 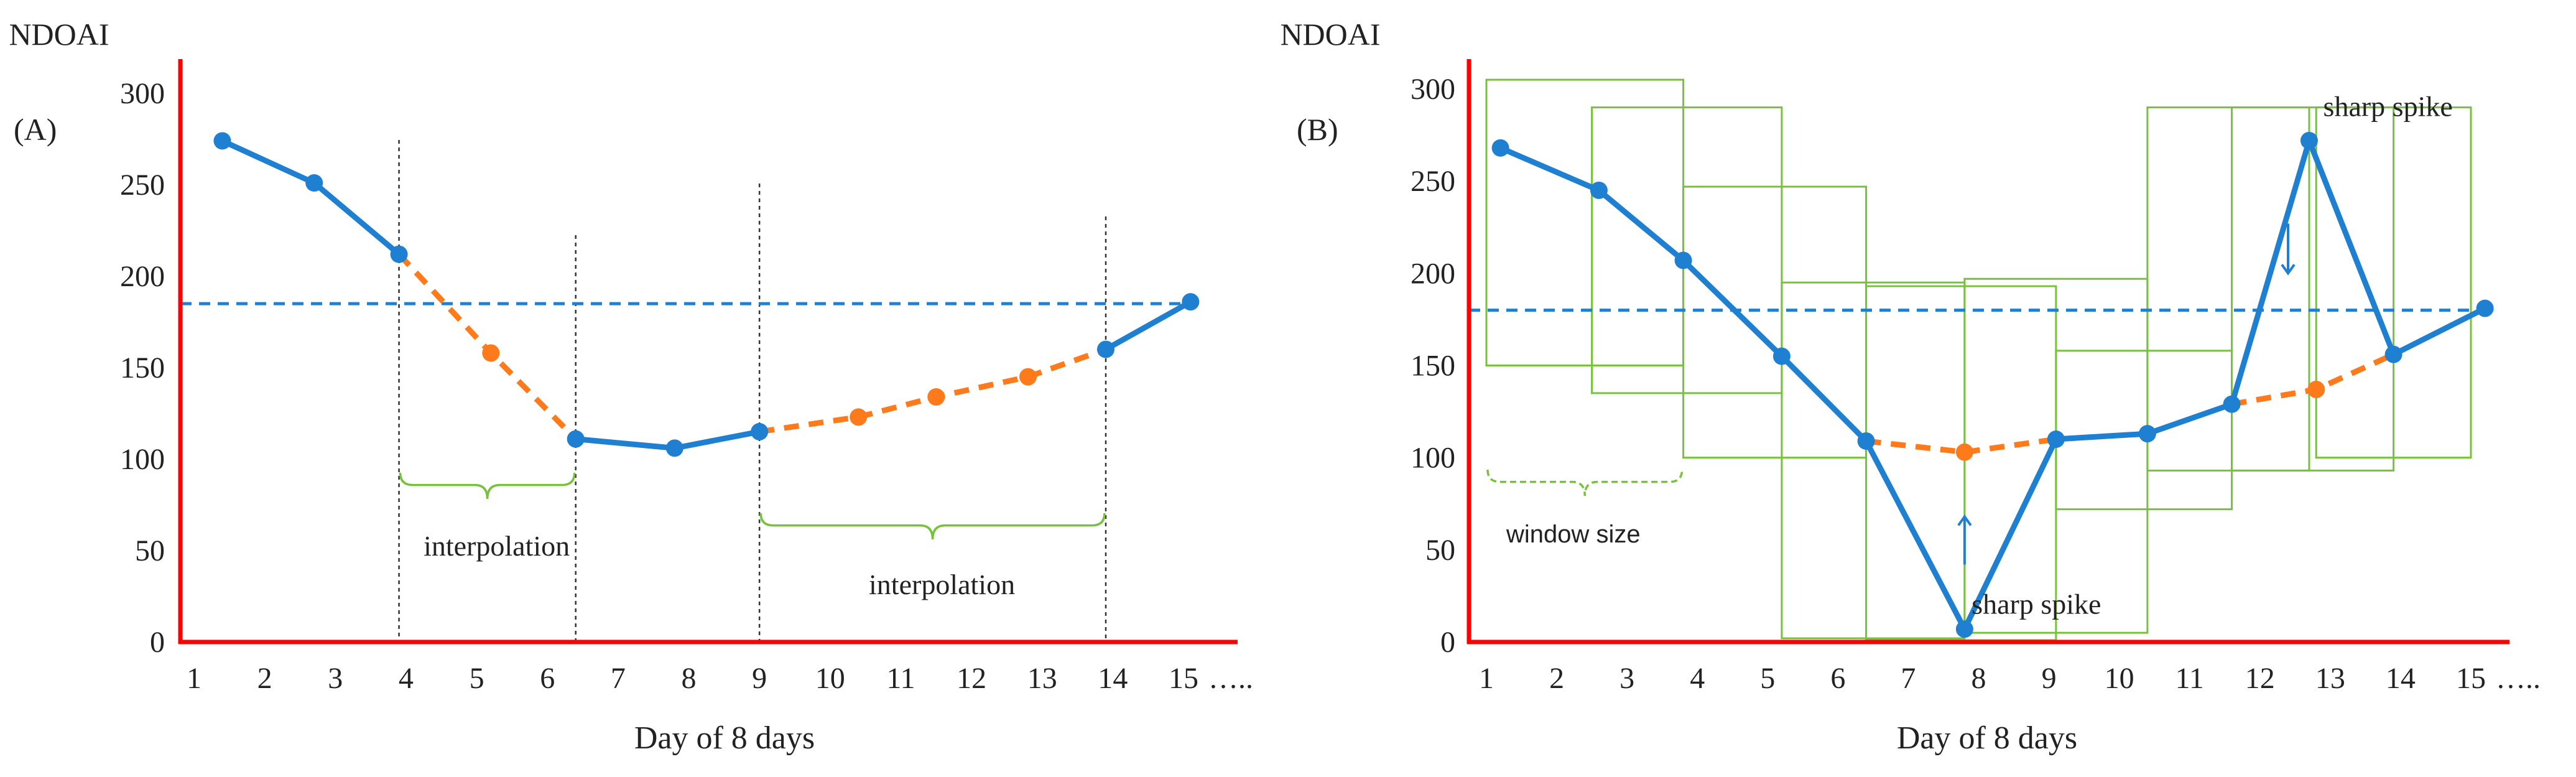 I want to click on panel-label: (B), so click(x=1317, y=130).